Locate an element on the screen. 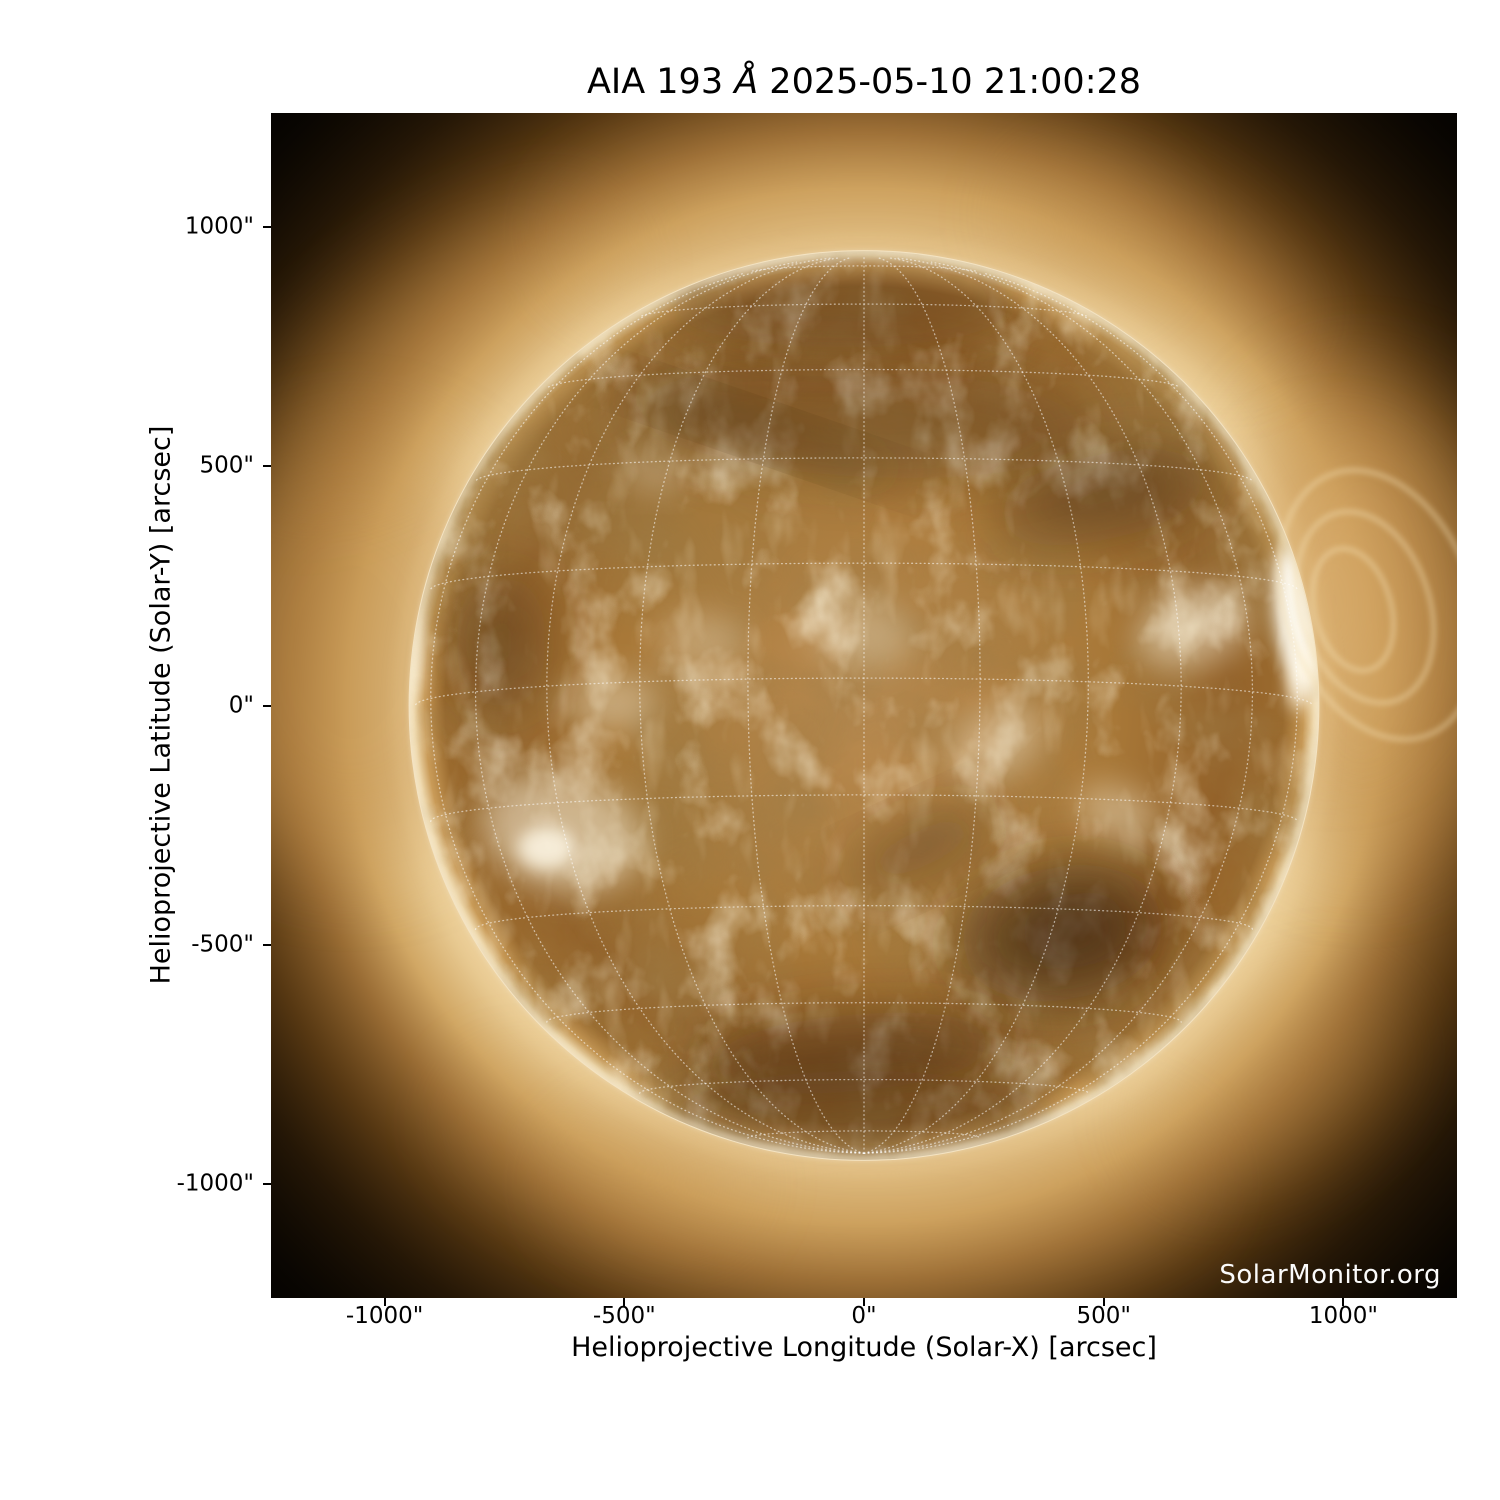 Image resolution: width=1500 pixels, height=1500 pixels. x-tick-label: -1000" is located at coordinates (384, 1316).